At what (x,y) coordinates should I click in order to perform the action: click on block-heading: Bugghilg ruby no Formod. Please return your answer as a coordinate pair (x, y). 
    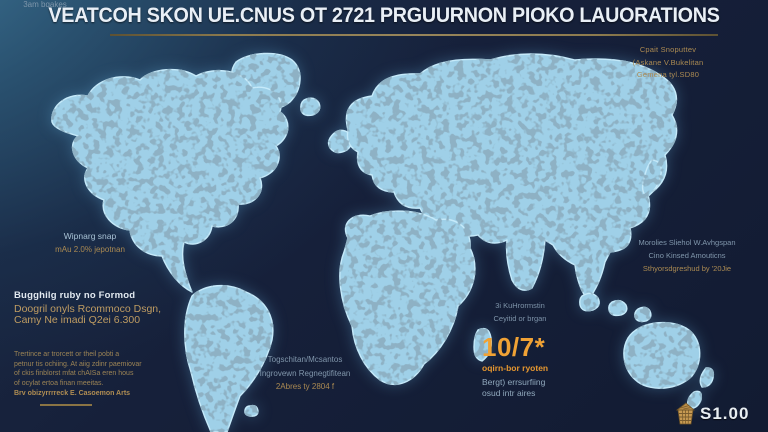
    Looking at the image, I should click on (75, 295).